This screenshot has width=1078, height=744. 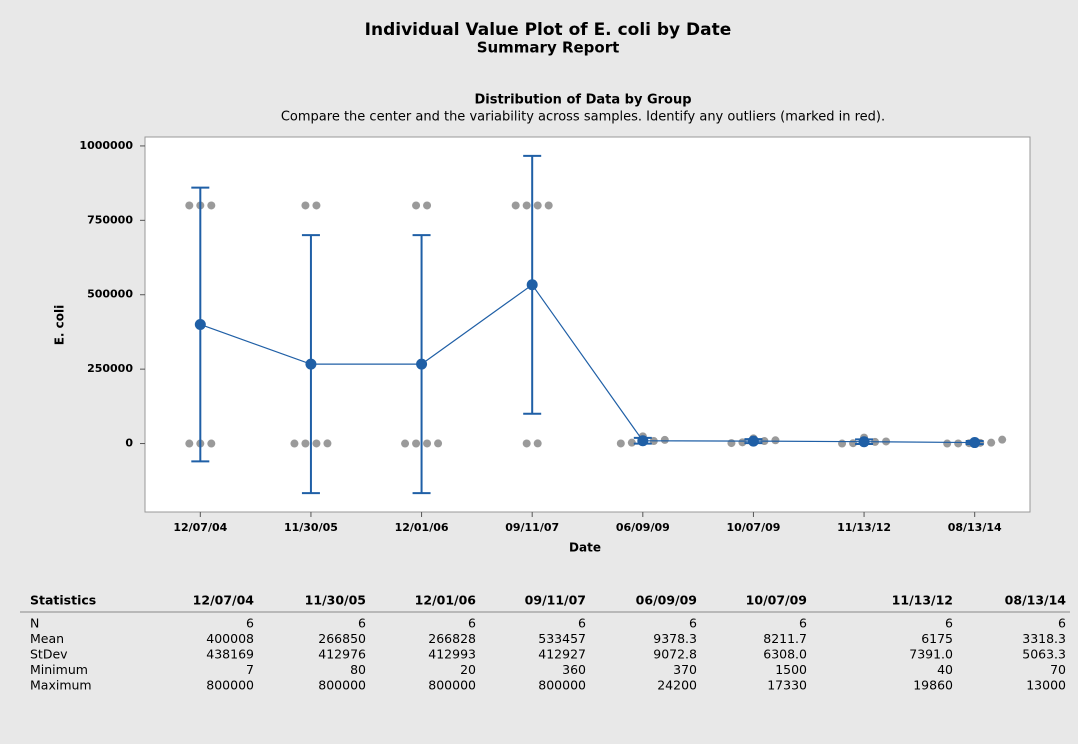 I want to click on table-cell: 13000, so click(x=1046, y=685).